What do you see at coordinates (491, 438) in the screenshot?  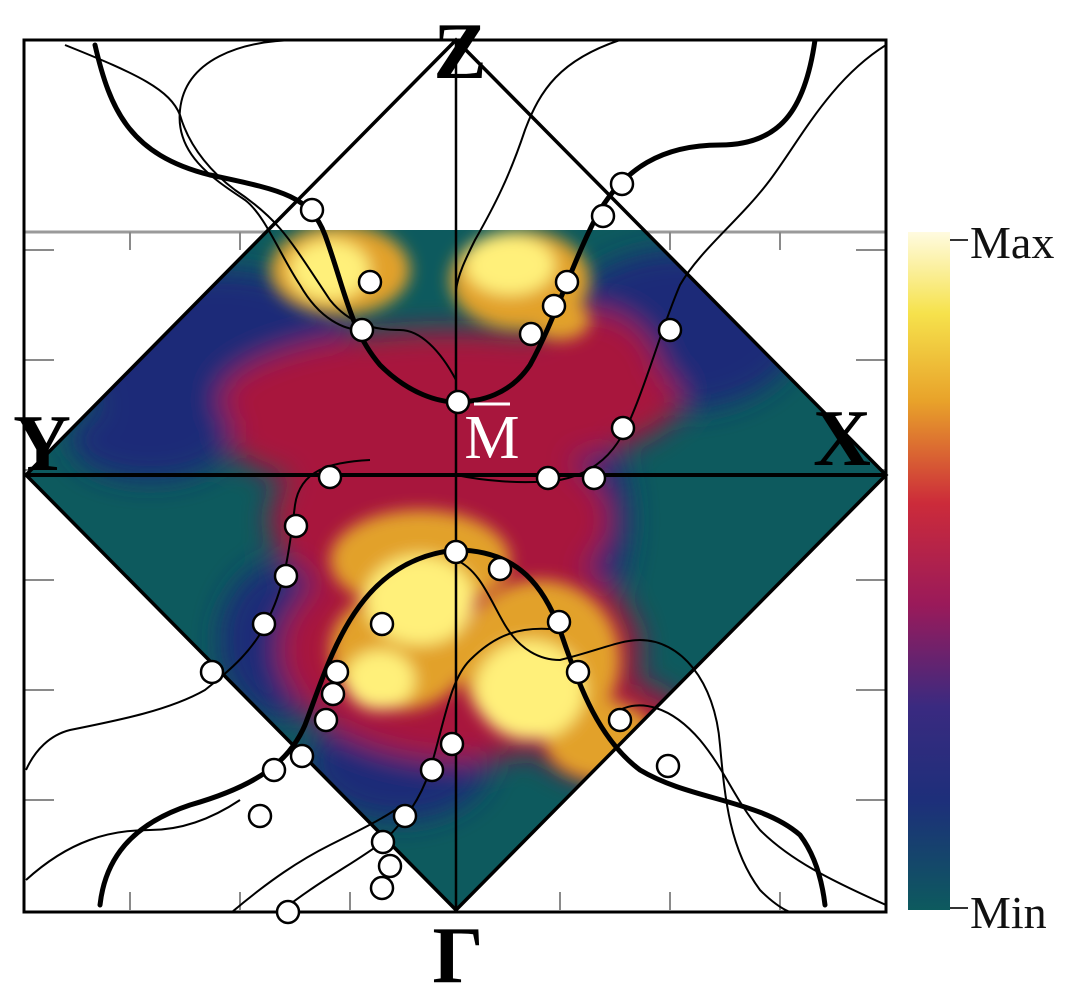 I see `label-M: M` at bounding box center [491, 438].